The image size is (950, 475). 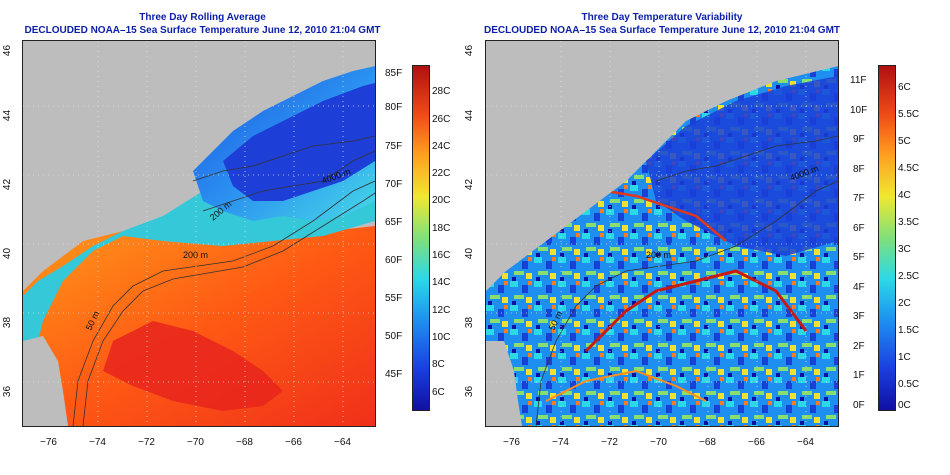 What do you see at coordinates (662, 17) in the screenshot?
I see `right-title: Three Day Temperature Variability` at bounding box center [662, 17].